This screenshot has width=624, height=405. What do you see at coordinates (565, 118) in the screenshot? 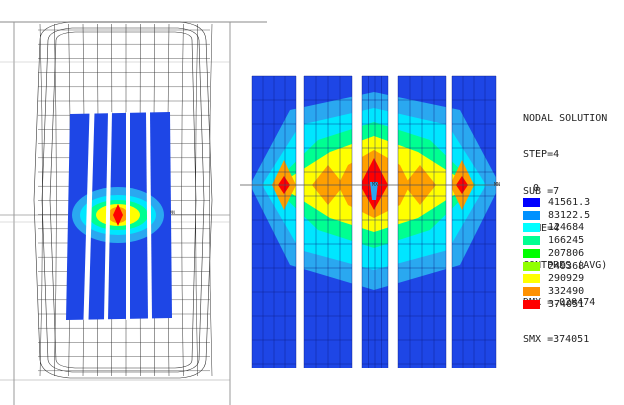
I see `legend-line-title: NODAL SOLUTION` at bounding box center [565, 118].